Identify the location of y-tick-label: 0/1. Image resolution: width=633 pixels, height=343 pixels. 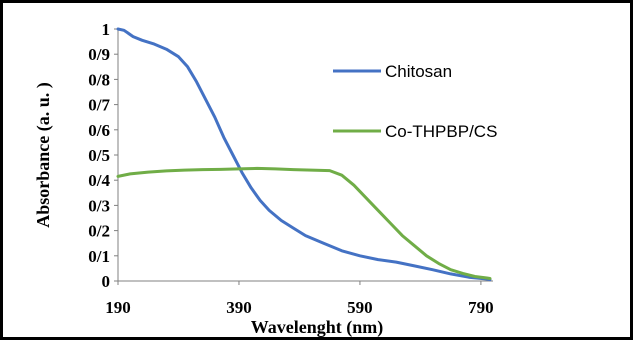
(99, 256).